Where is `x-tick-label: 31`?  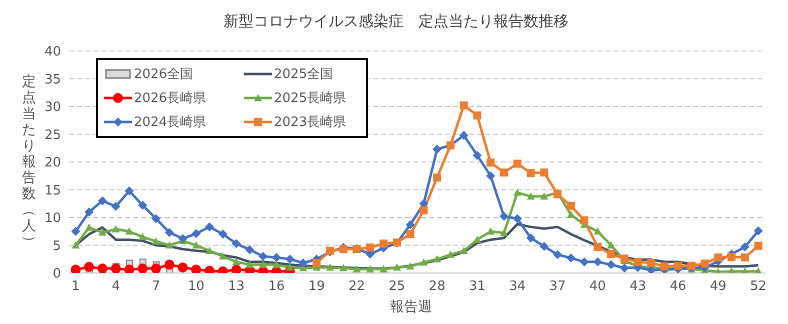 x-tick-label: 31 is located at coordinates (477, 286).